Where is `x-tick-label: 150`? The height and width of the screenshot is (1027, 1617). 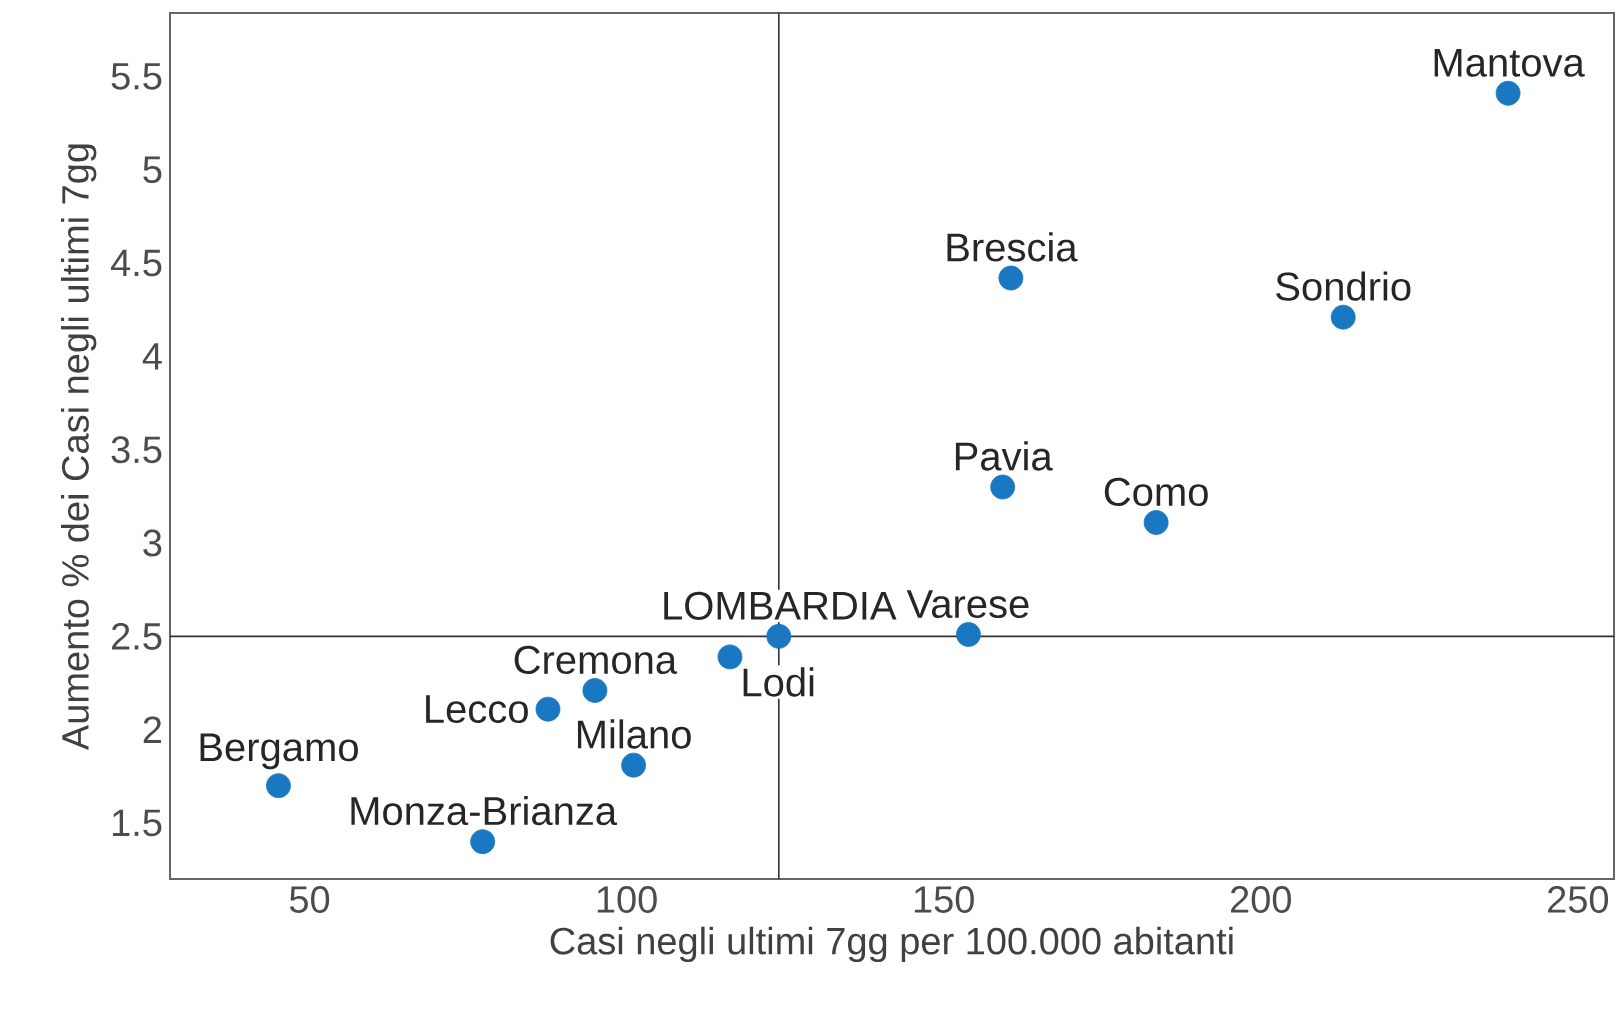
x-tick-label: 150 is located at coordinates (944, 899).